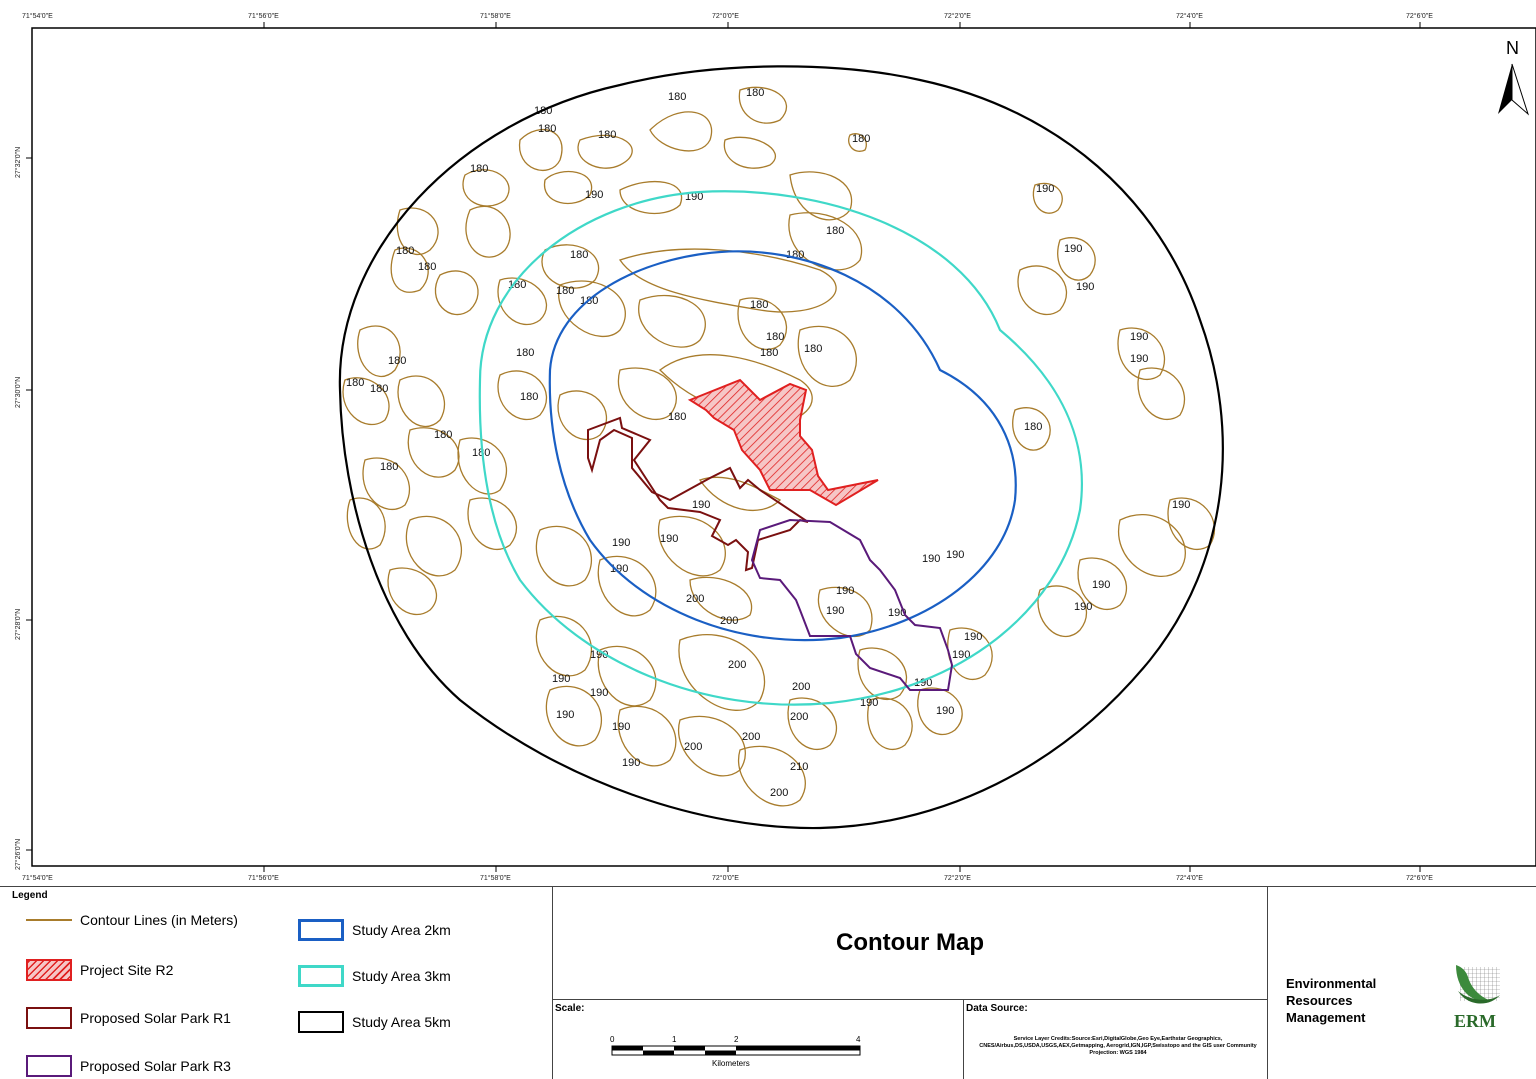  I want to click on scale-tick: 1, so click(674, 1039).